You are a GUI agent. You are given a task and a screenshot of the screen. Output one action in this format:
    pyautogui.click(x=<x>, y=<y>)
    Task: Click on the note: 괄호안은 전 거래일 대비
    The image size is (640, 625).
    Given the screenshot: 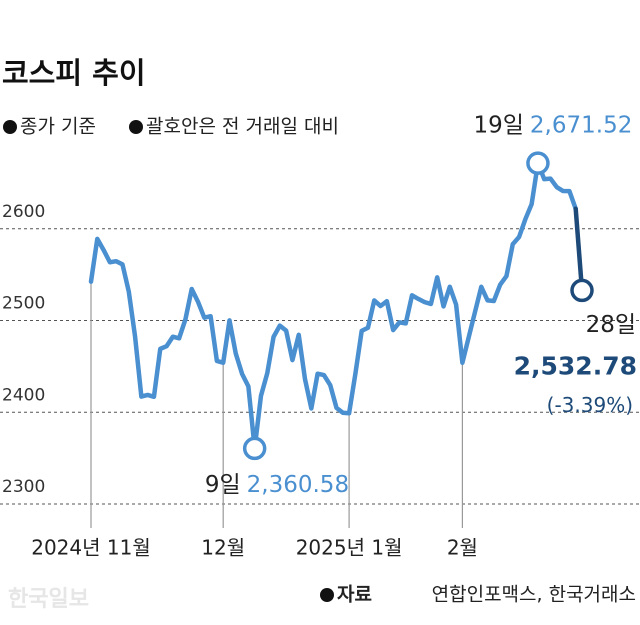 What is the action you would take?
    pyautogui.click(x=242, y=127)
    